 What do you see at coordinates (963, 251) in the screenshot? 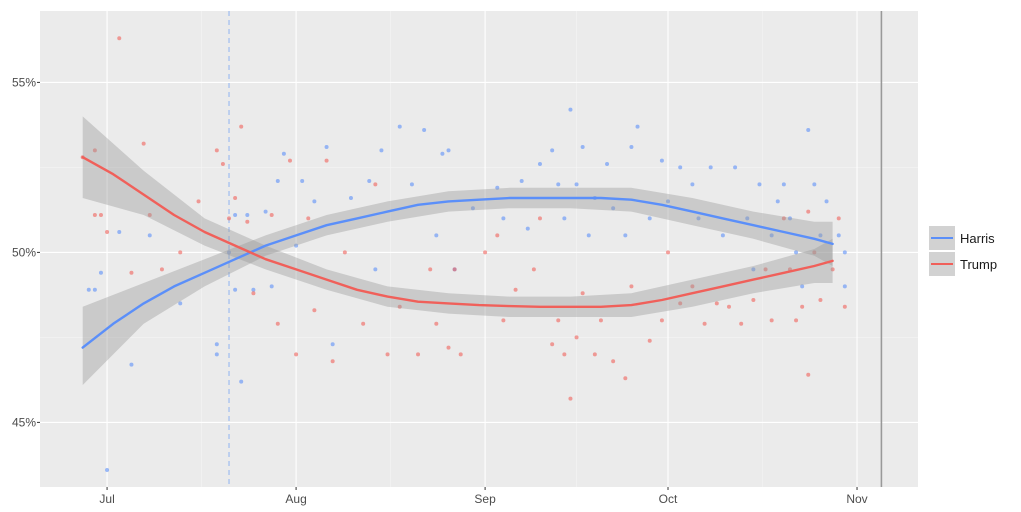
I see `legend: Harris Trump` at bounding box center [963, 251].